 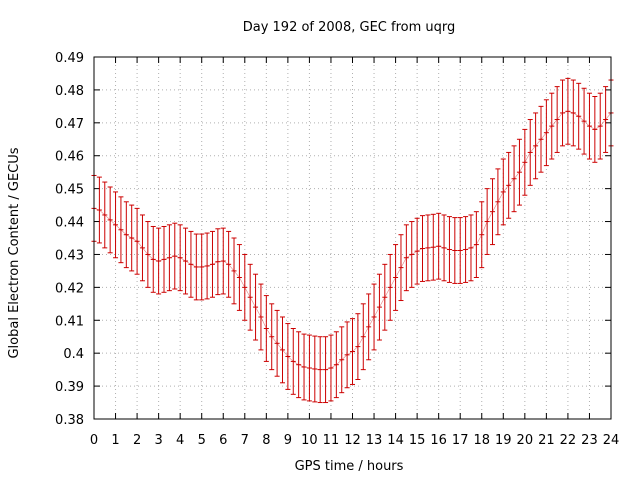 I want to click on x-tick-label: 16, so click(x=438, y=440).